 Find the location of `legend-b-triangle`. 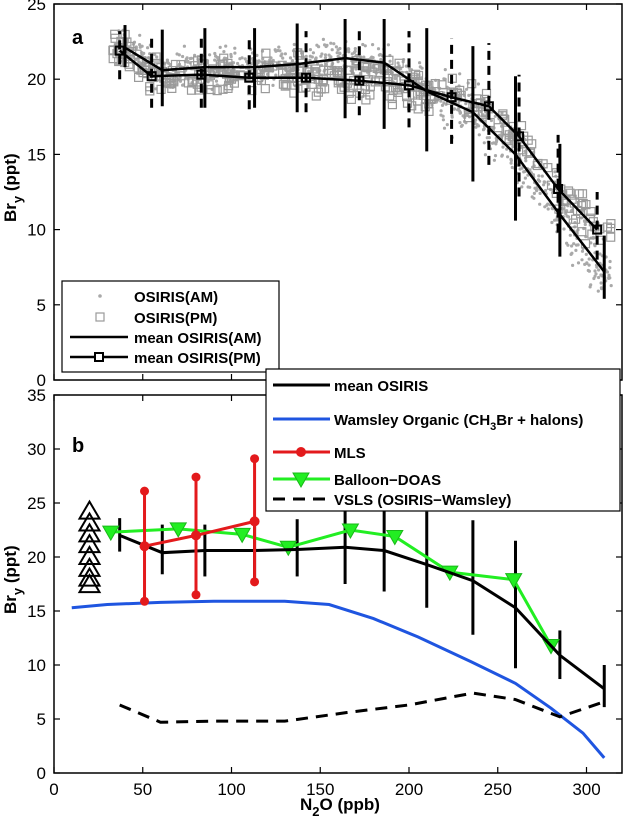

legend-b-triangle is located at coordinates (301, 480).